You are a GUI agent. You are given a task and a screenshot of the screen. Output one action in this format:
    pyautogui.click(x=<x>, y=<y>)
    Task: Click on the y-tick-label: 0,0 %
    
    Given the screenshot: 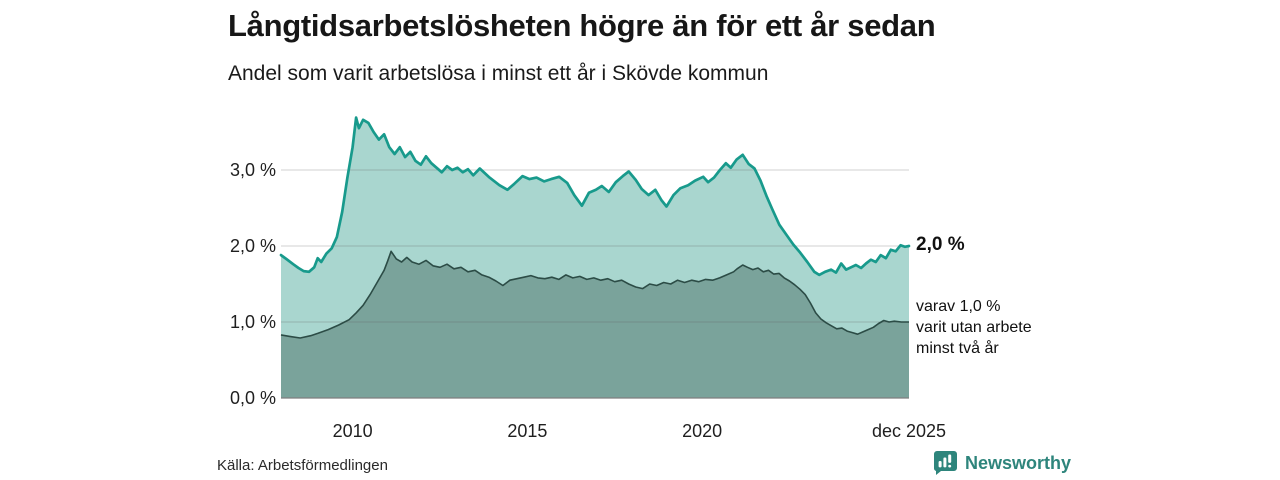 What is the action you would take?
    pyautogui.click(x=252, y=398)
    